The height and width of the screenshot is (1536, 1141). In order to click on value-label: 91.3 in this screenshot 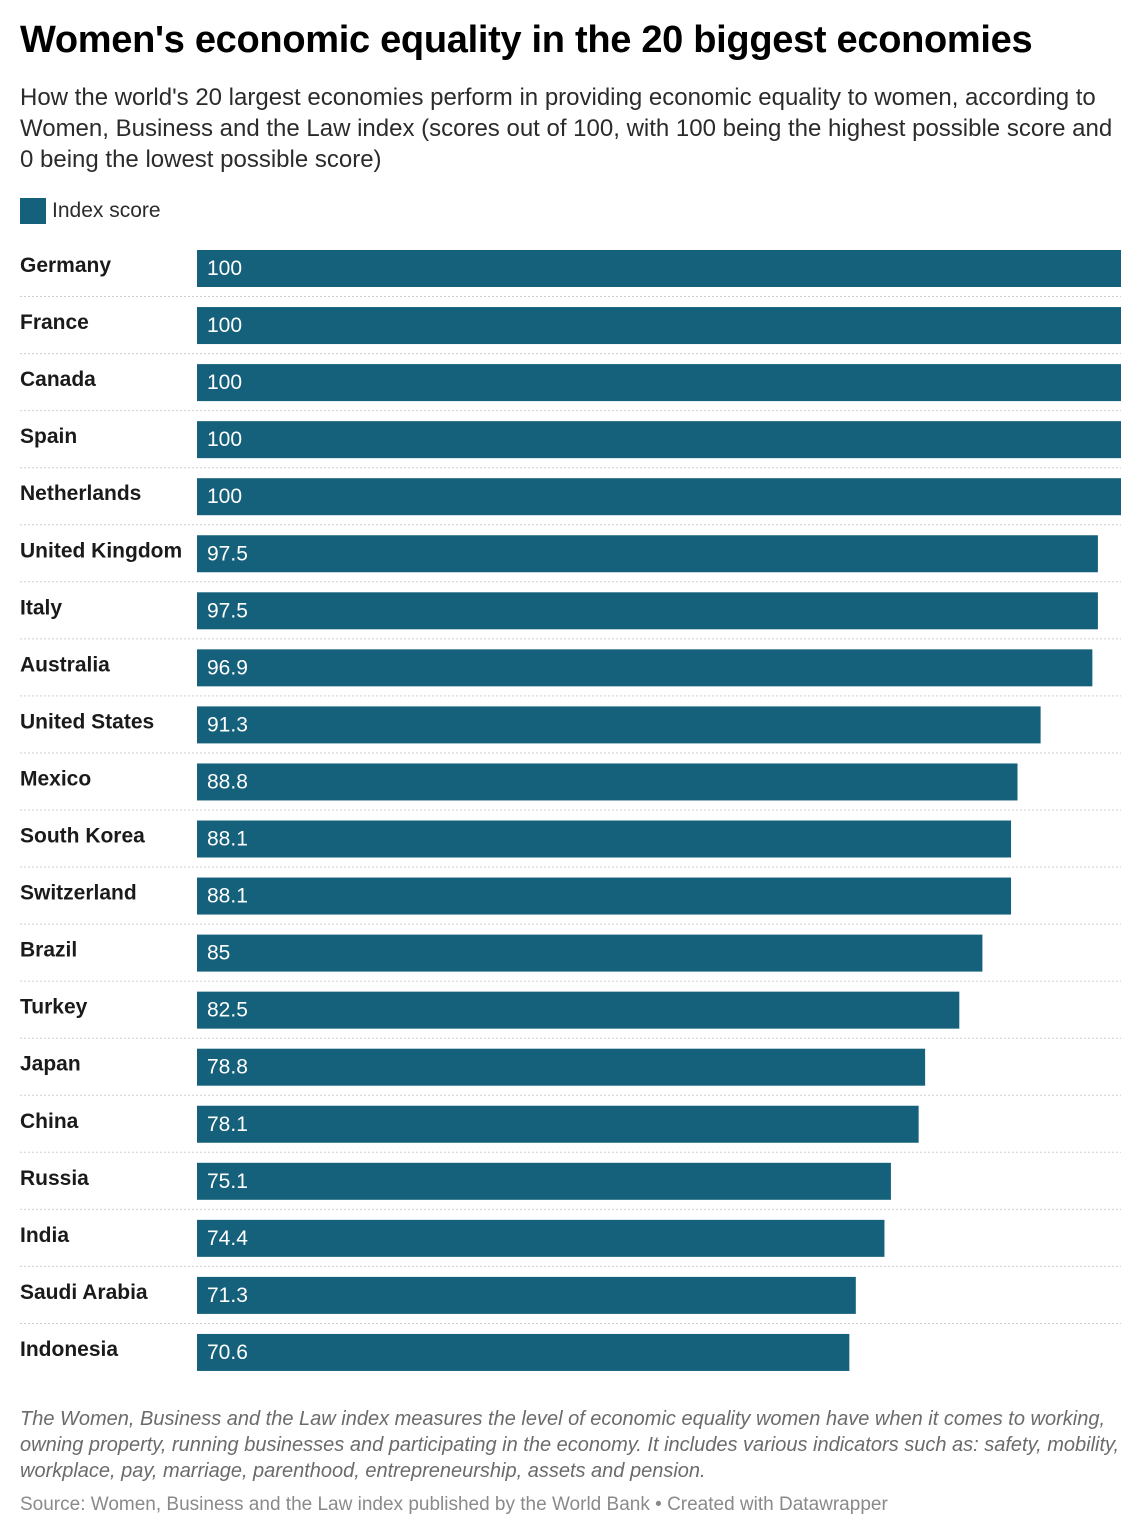, I will do `click(227, 724)`.